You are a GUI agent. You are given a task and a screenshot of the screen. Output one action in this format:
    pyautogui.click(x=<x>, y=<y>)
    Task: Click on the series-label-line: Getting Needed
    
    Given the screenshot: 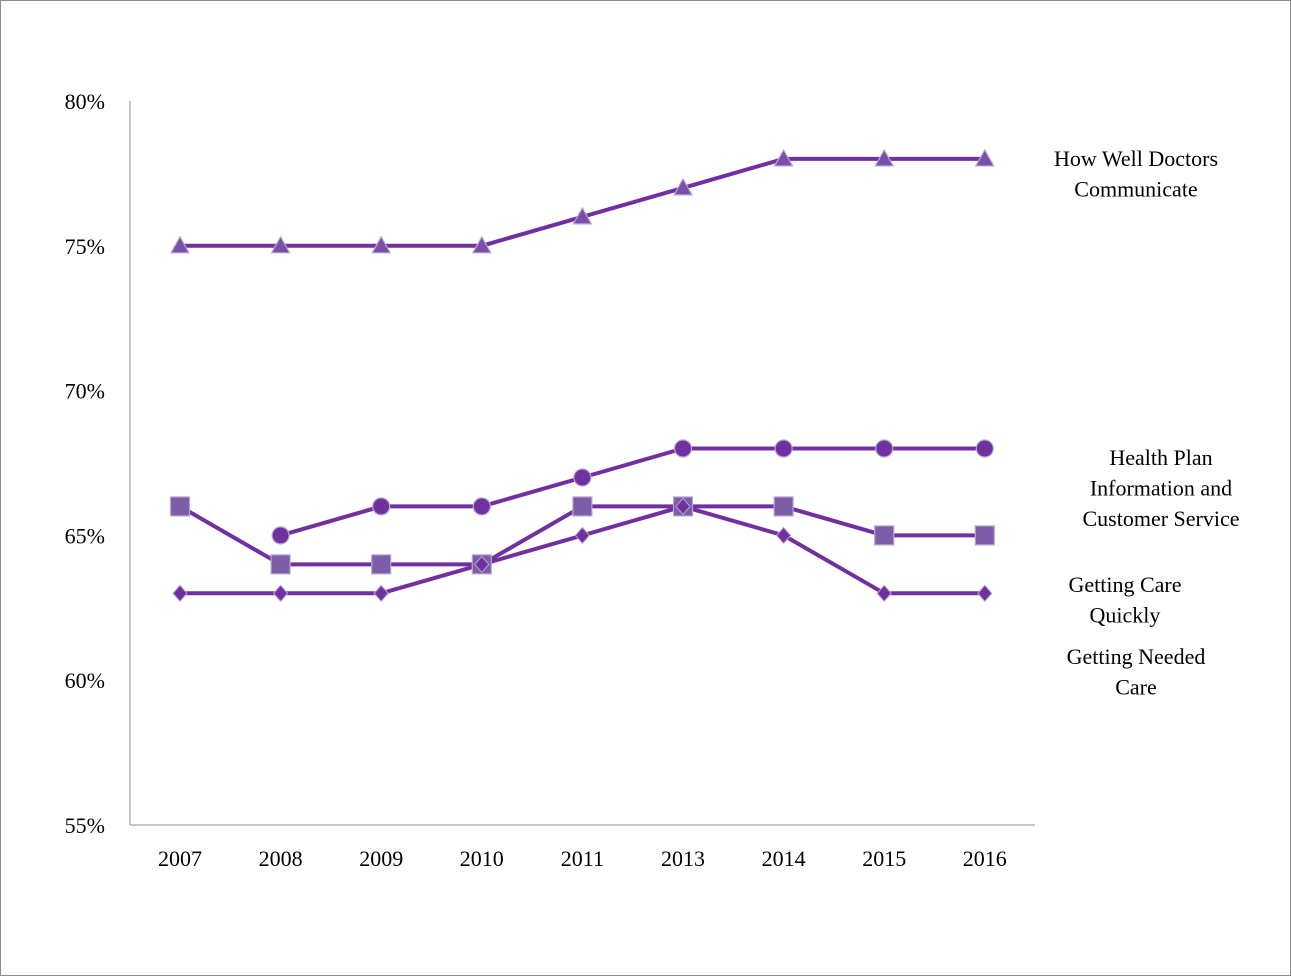 What is the action you would take?
    pyautogui.click(x=1136, y=656)
    